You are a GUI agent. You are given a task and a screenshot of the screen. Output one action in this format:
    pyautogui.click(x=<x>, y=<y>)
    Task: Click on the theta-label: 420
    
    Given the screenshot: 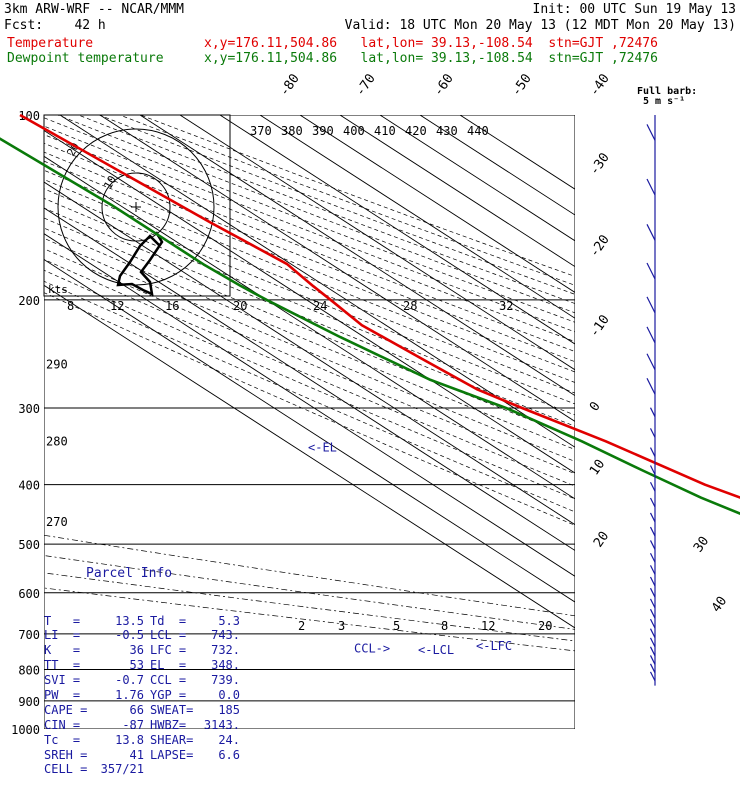 What is the action you would take?
    pyautogui.click(x=416, y=131)
    